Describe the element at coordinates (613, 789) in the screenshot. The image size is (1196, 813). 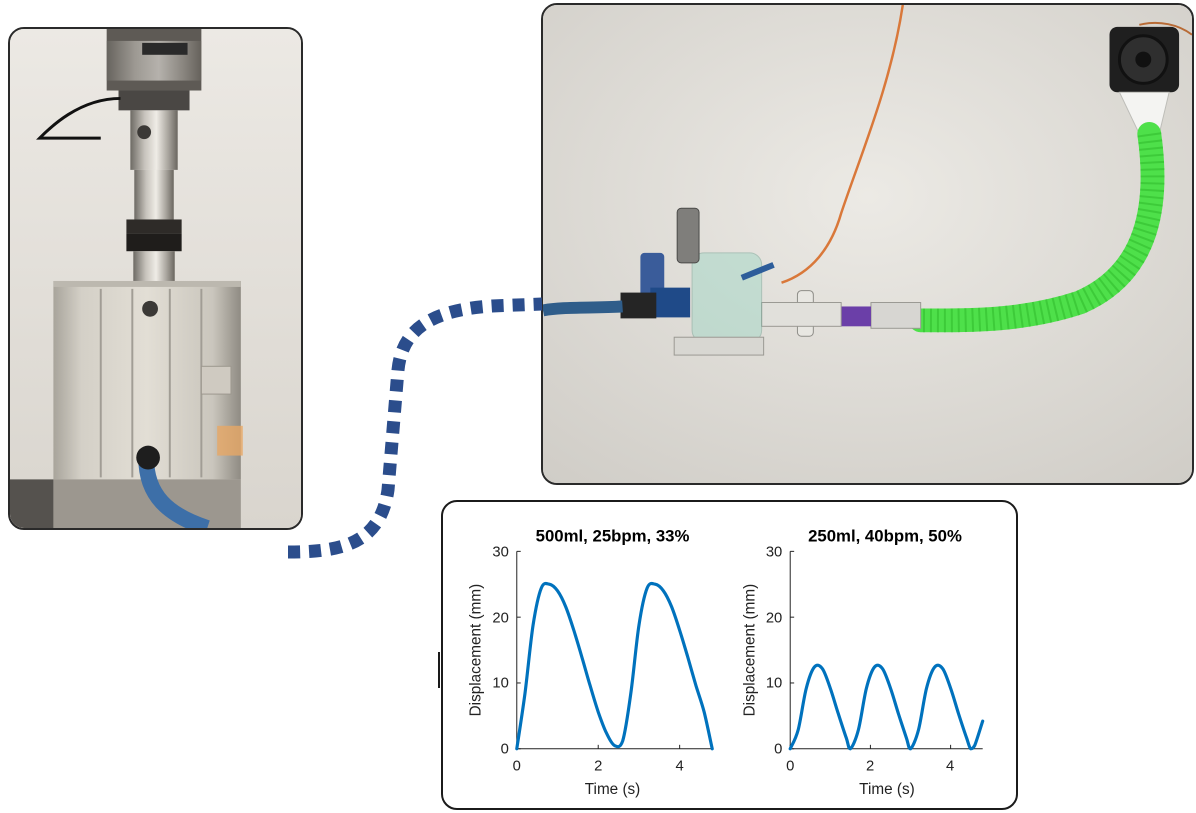
I see `chart-1-xlabel: Time (s)` at that location.